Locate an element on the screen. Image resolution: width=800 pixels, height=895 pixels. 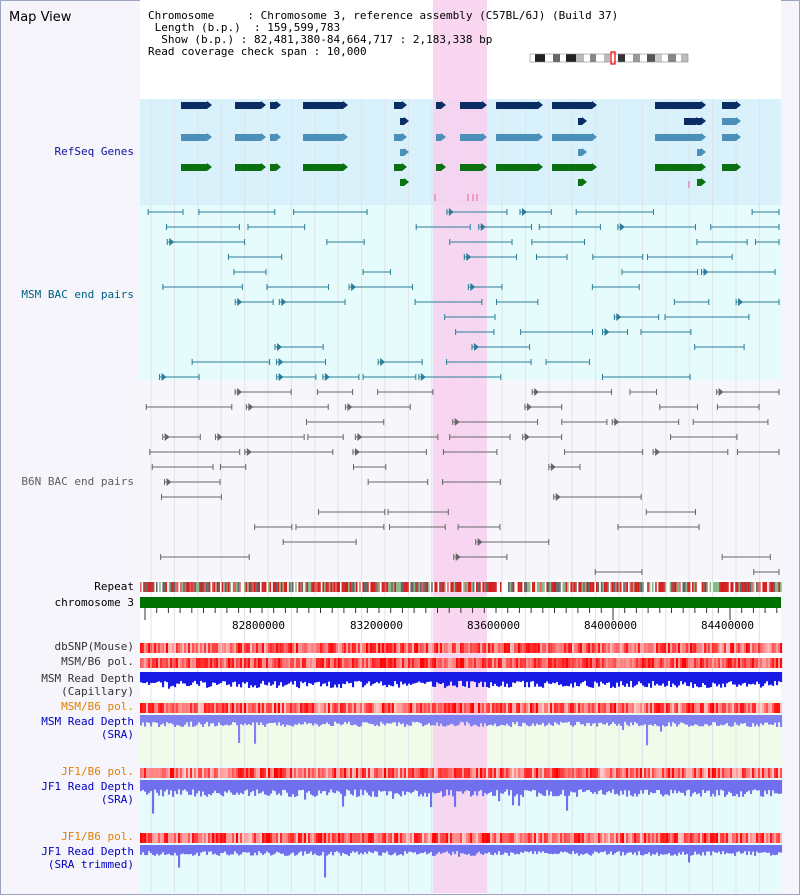
track-label-refseq: RefSeq Genes is located at coordinates (94, 151).